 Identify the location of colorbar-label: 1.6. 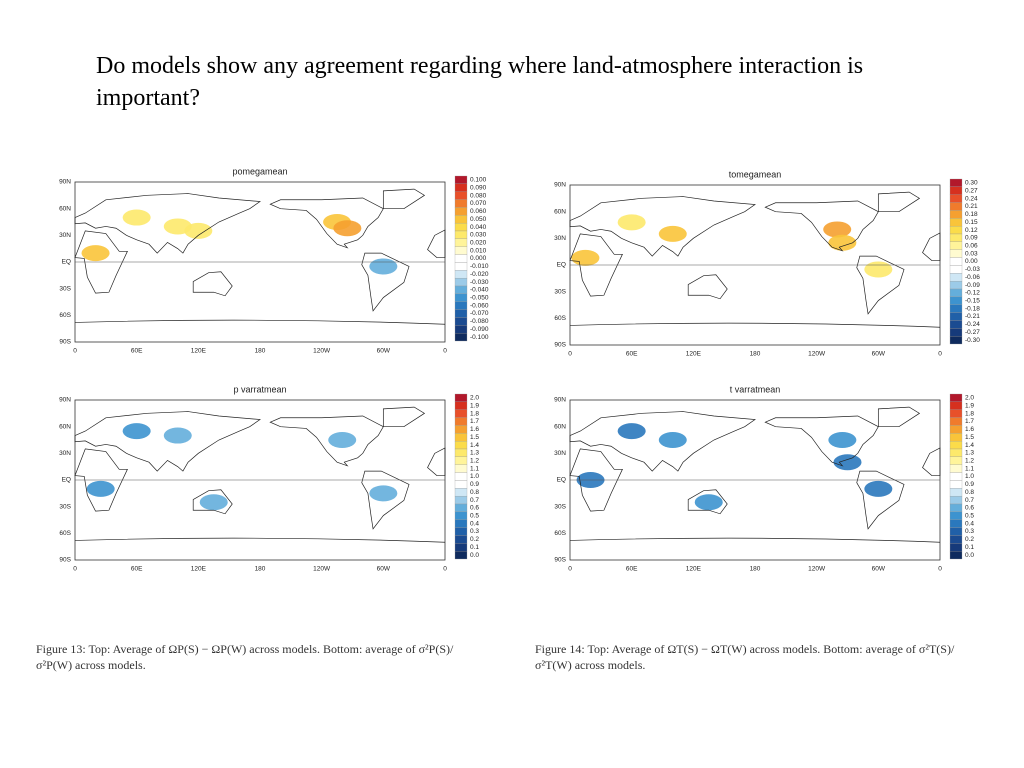
(474, 429).